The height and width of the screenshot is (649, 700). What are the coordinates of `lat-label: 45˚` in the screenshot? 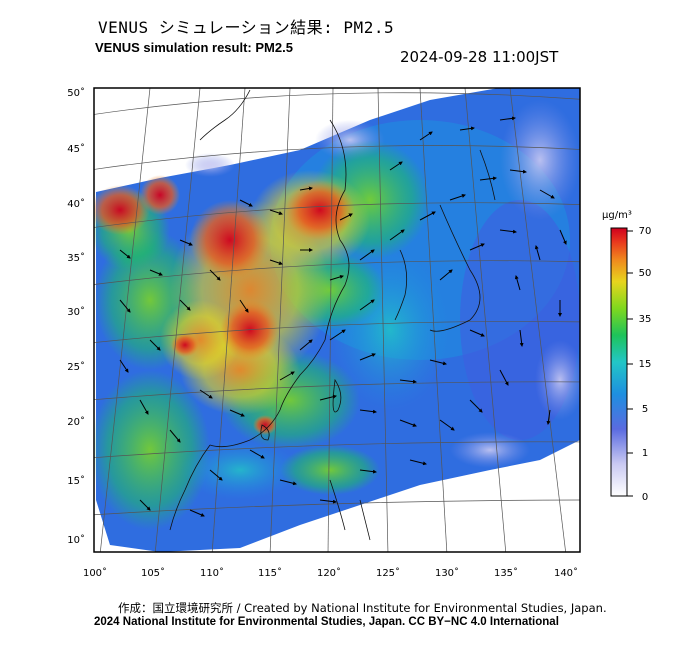 It's located at (76, 149).